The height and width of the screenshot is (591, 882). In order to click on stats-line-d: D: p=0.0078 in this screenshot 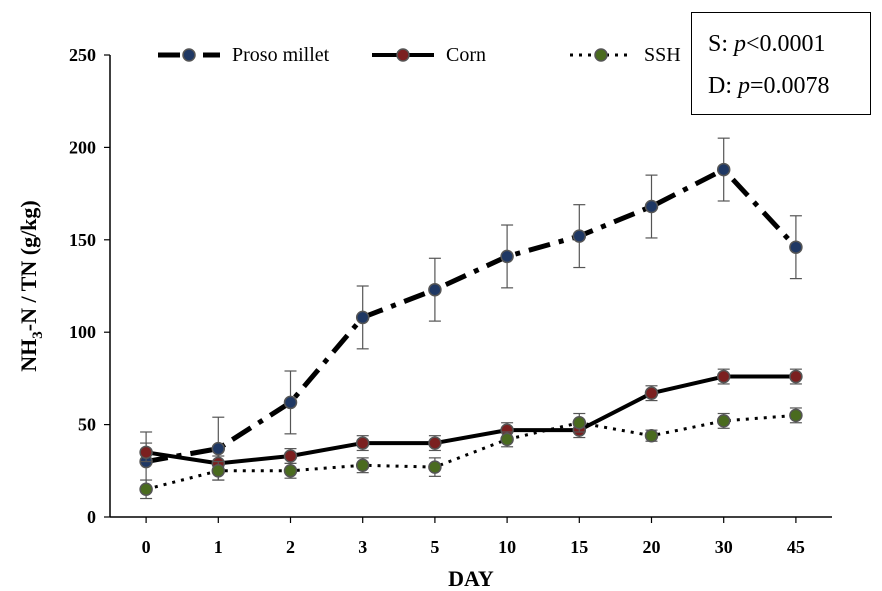, I will do `click(769, 86)`.